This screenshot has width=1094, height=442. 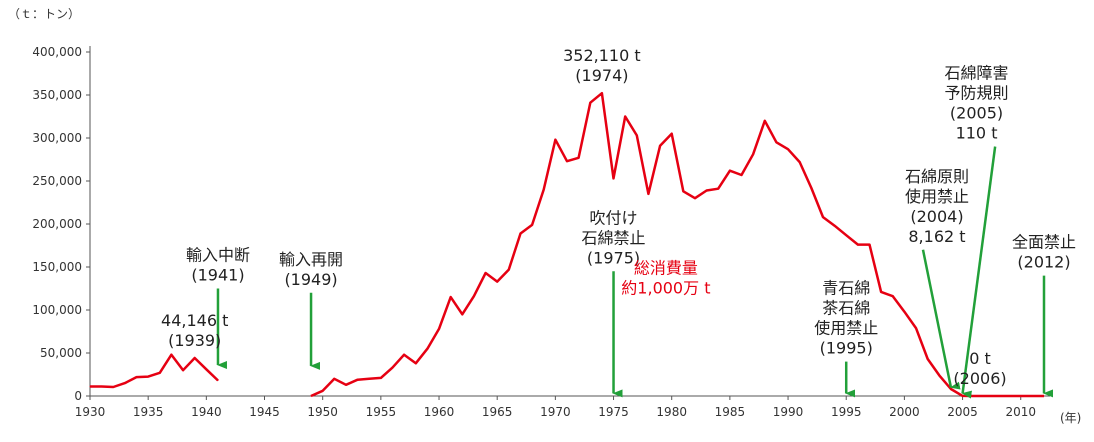 I want to click on y-tick-label: 50,000, so click(x=61, y=353).